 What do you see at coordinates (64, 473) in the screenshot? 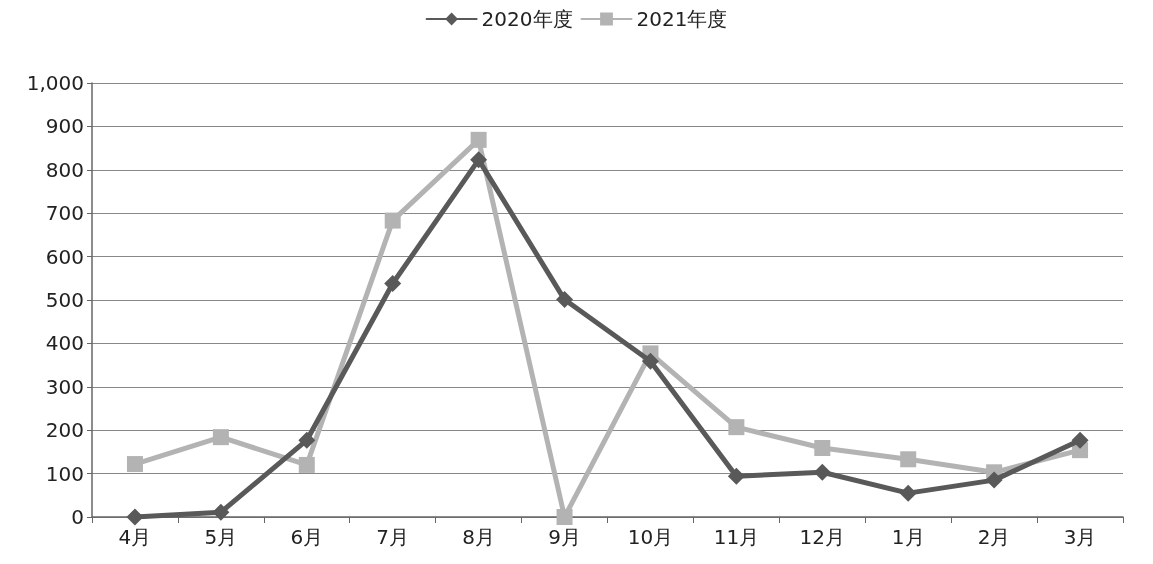
I see `y-tick-label: 100` at bounding box center [64, 473].